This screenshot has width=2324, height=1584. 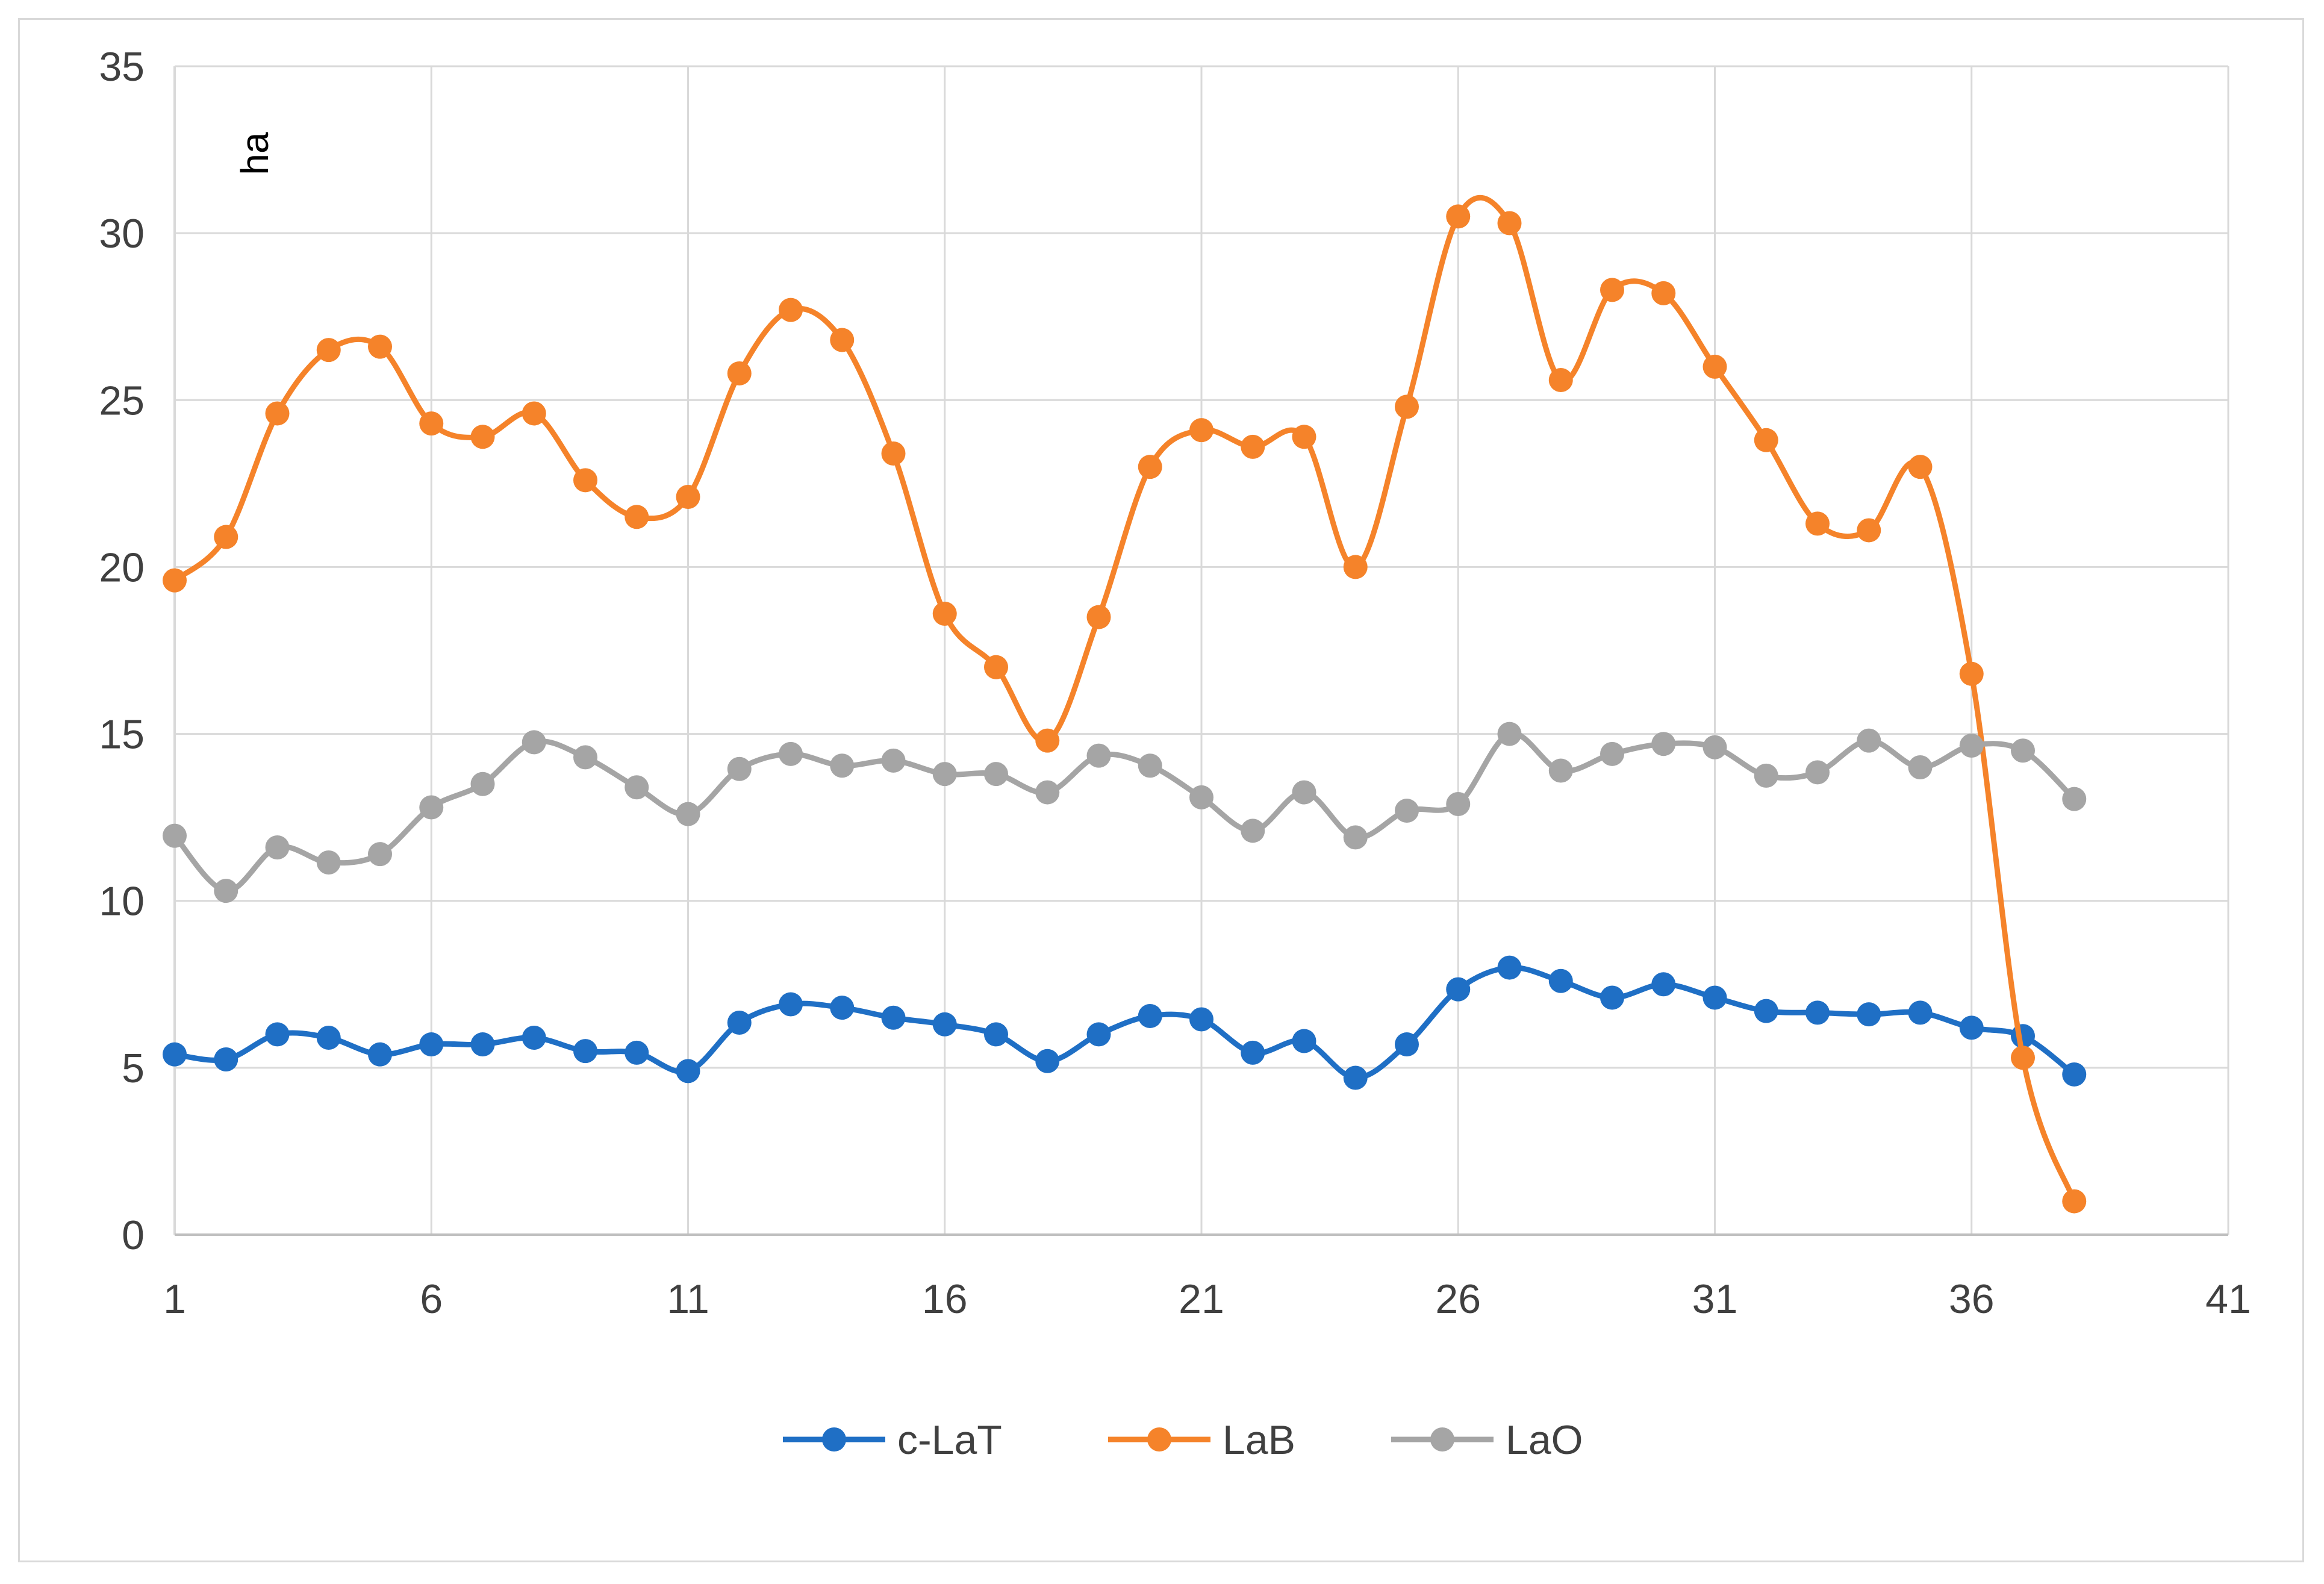 I want to click on y-tick-label: 5, so click(x=133, y=1068).